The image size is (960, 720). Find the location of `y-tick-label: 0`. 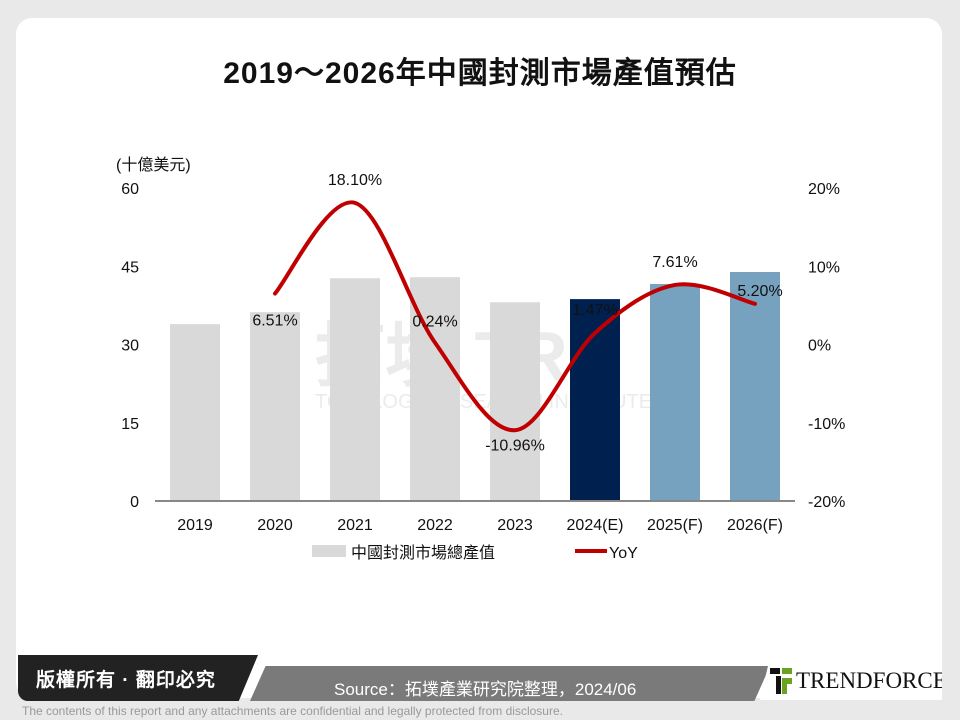

y-tick-label: 0 is located at coordinates (134, 502).